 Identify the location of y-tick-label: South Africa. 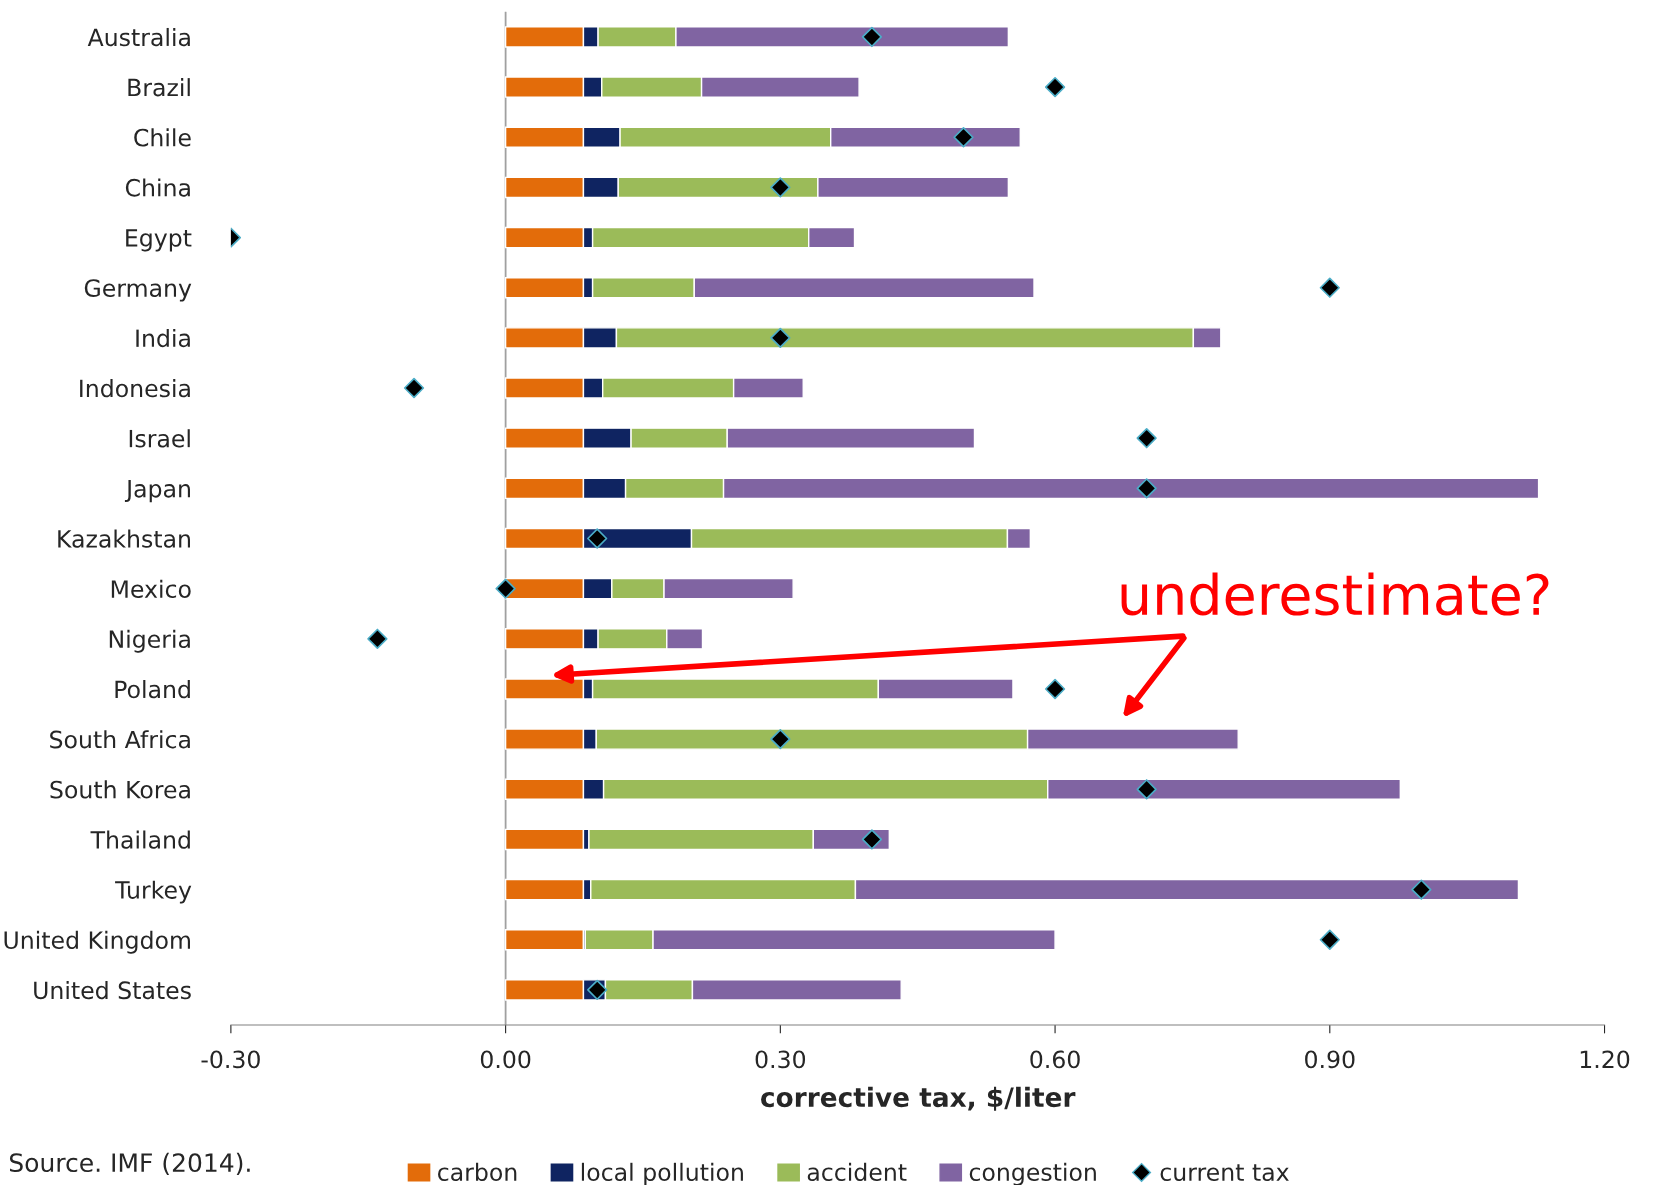
(120, 739).